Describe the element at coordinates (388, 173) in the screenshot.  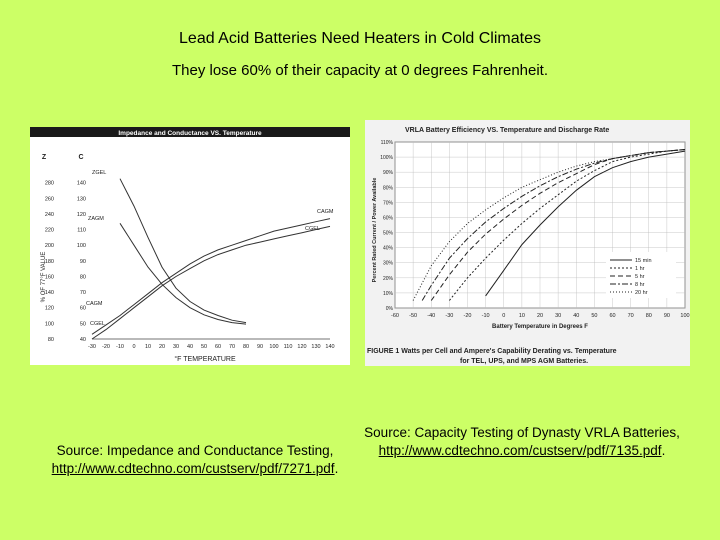
I see `y-tick-label: 90%` at that location.